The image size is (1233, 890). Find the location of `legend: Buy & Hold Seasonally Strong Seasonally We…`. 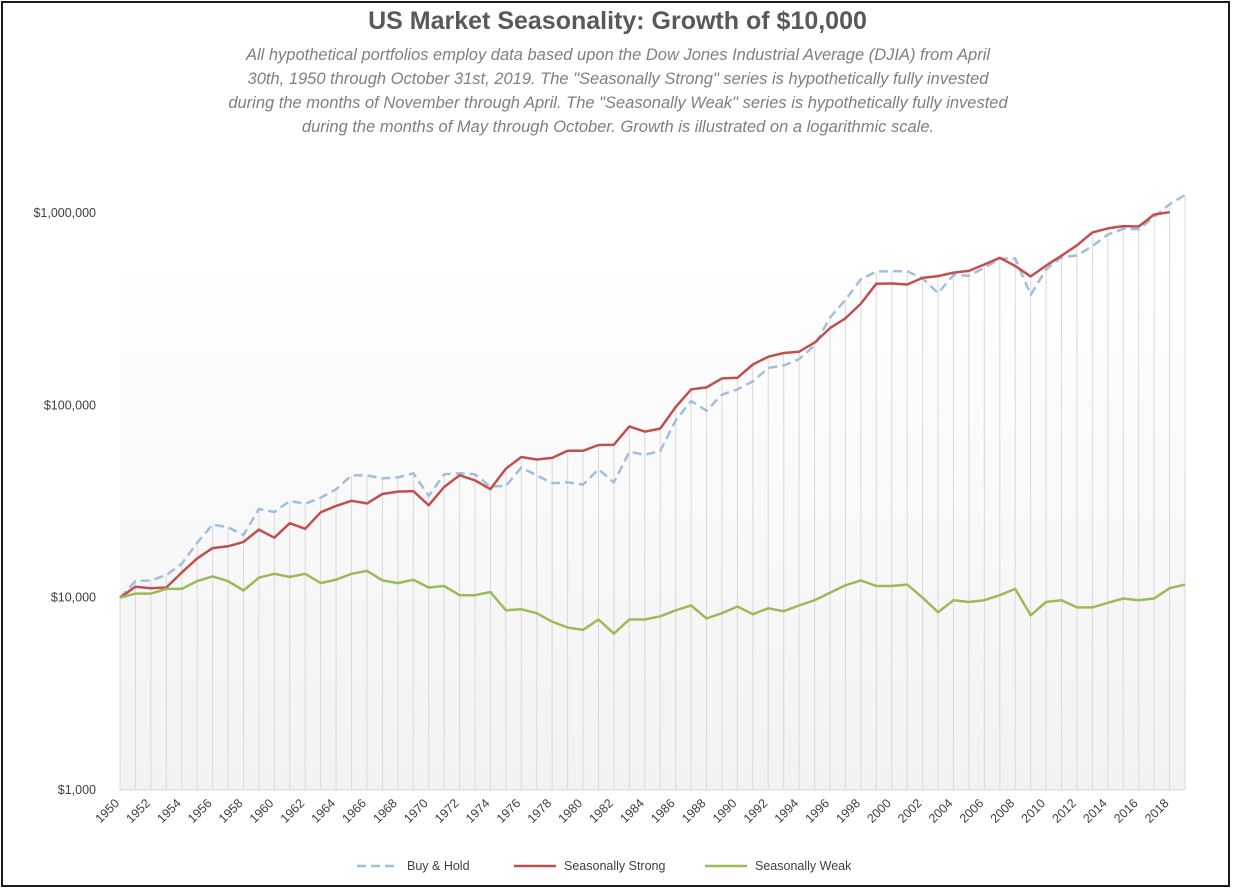

legend: Buy & Hold Seasonally Strong Seasonally We… is located at coordinates (604, 866).